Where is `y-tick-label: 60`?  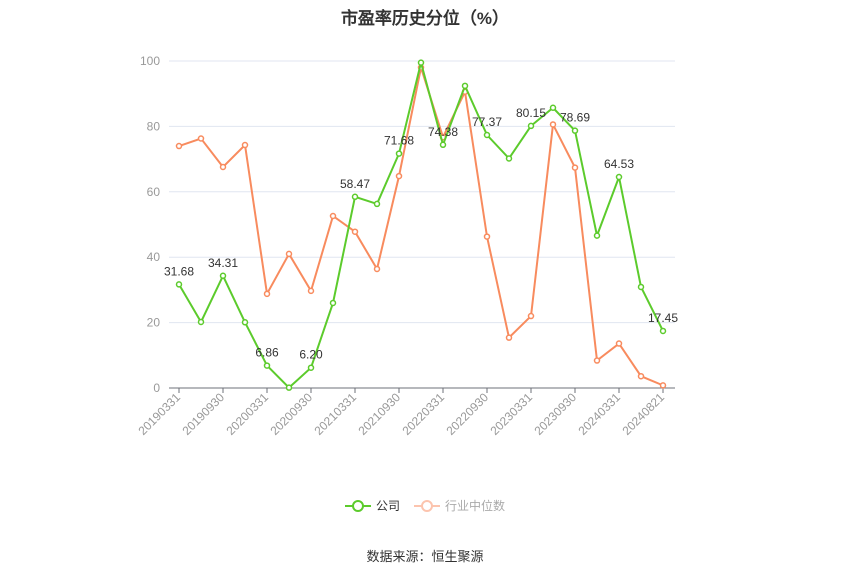 y-tick-label: 60 is located at coordinates (154, 192).